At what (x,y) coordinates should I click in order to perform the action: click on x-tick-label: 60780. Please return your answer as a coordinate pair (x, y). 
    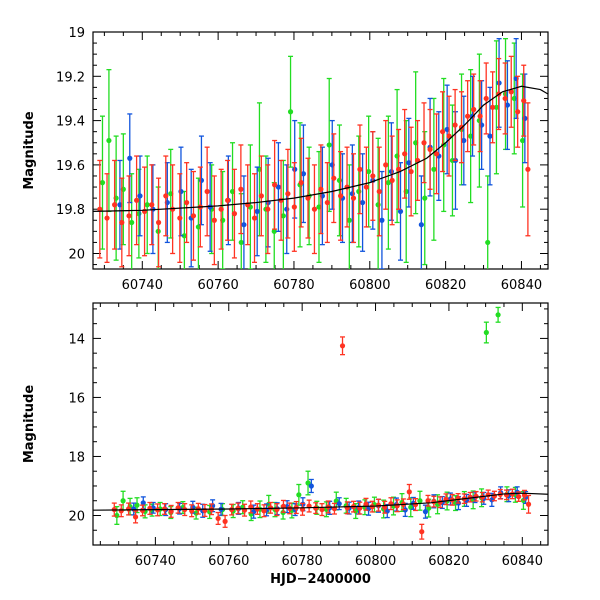
    Looking at the image, I should click on (301, 561).